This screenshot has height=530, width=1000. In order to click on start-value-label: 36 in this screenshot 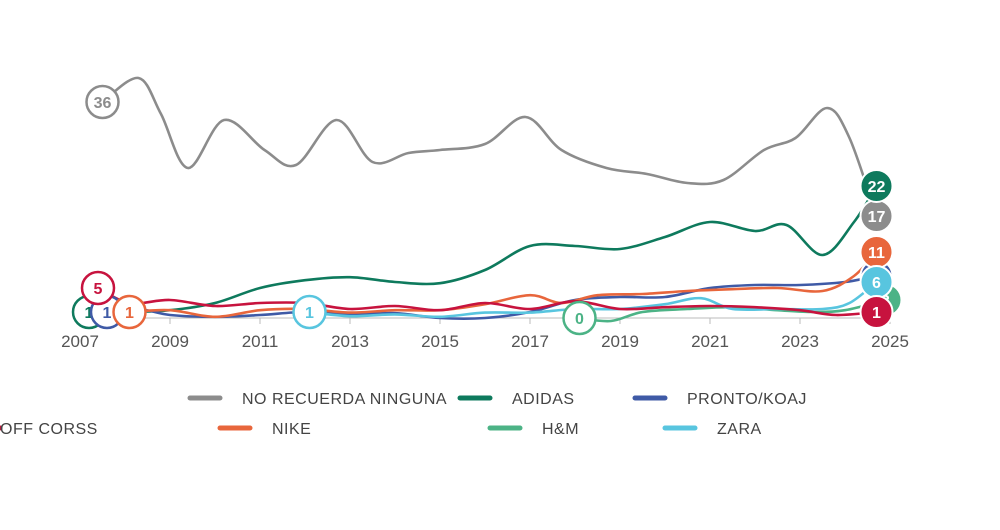, I will do `click(103, 103)`.